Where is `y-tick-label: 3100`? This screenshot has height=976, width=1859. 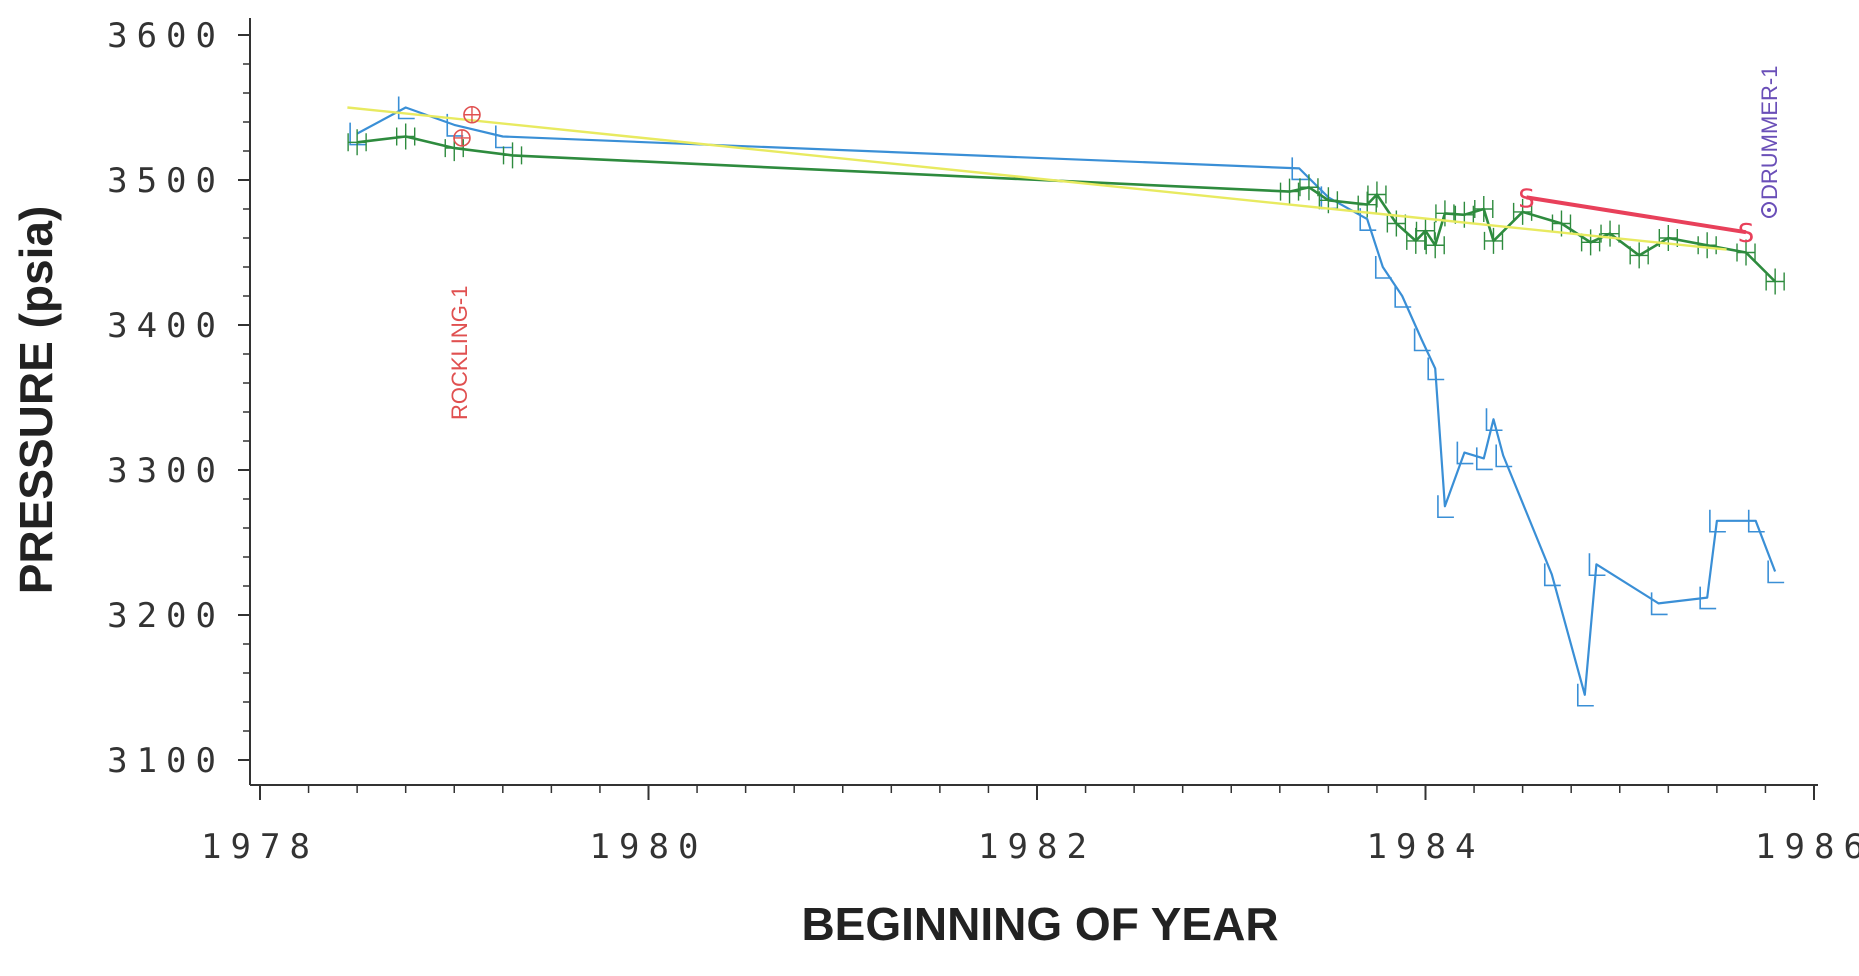
y-tick-label: 3100 is located at coordinates (166, 761).